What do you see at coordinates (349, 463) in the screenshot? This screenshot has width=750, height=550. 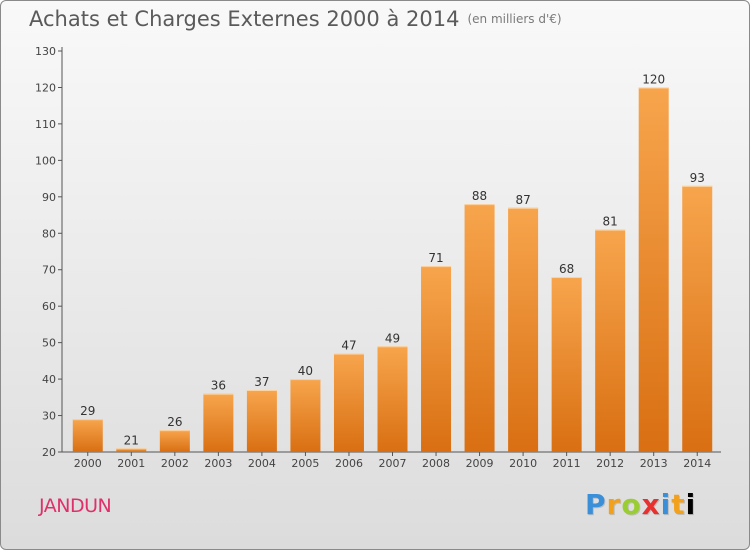 I see `x-tick-label: 2006` at bounding box center [349, 463].